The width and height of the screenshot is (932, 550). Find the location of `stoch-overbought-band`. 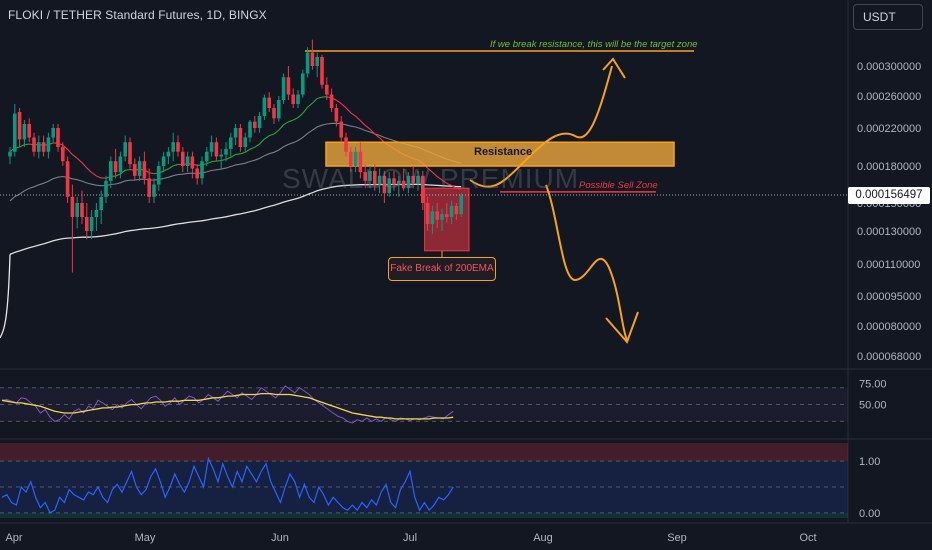

stoch-overbought-band is located at coordinates (424, 452).